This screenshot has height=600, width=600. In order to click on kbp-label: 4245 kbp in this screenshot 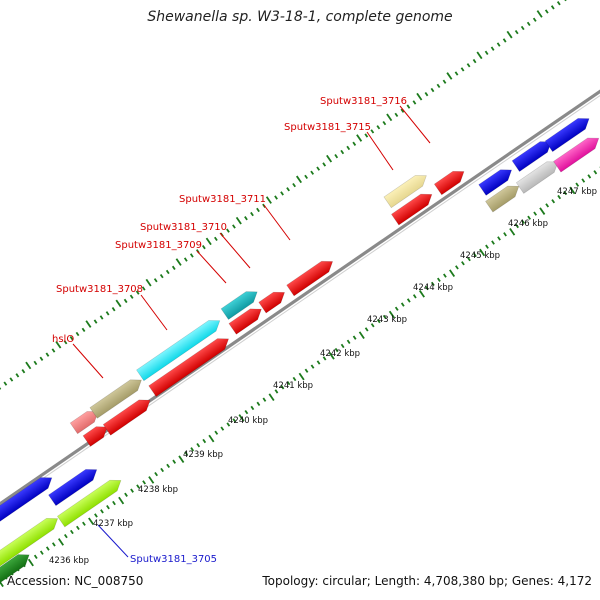, I will do `click(480, 256)`.